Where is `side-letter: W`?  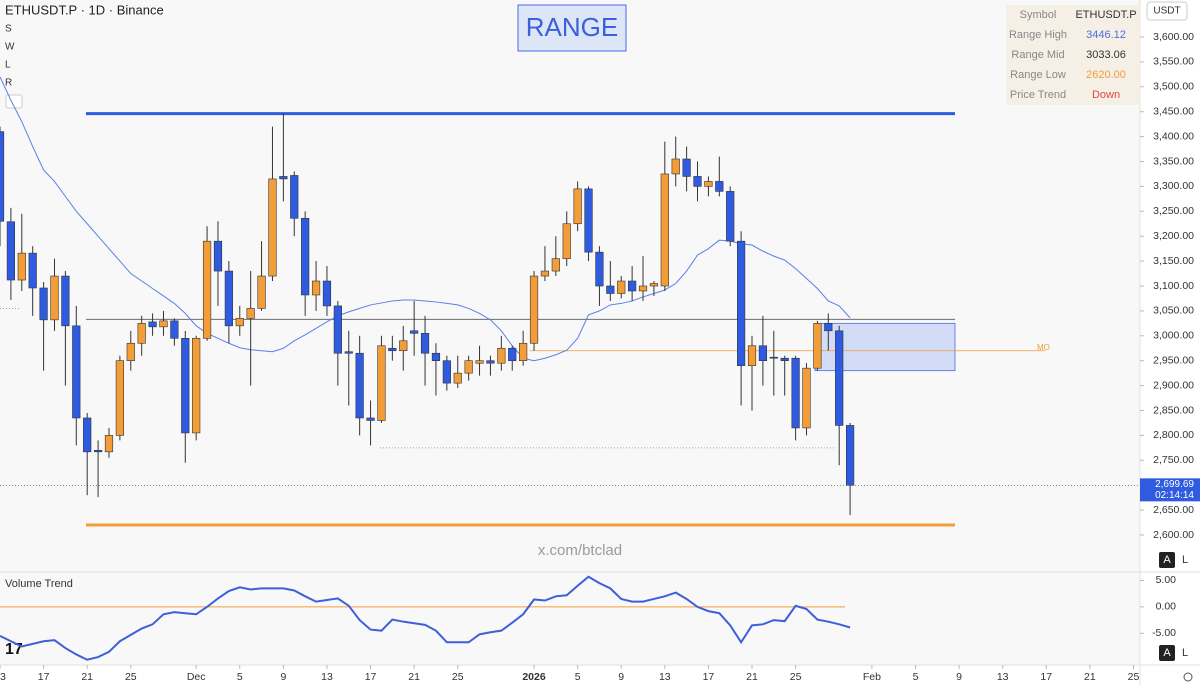 side-letter: W is located at coordinates (10, 47).